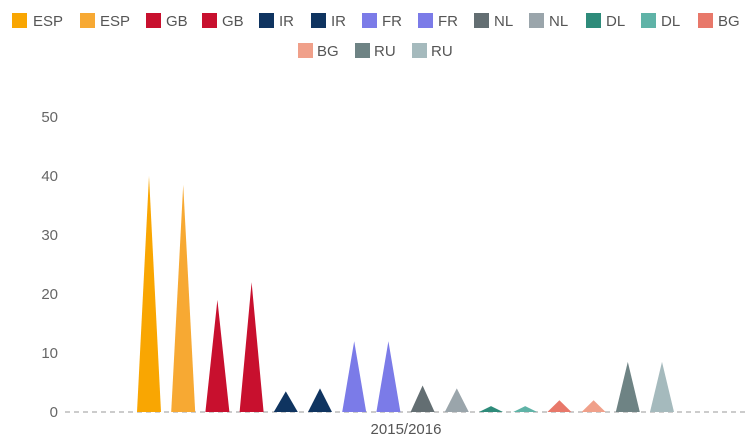  What do you see at coordinates (49, 353) in the screenshot?
I see `y-tick-label: 10` at bounding box center [49, 353].